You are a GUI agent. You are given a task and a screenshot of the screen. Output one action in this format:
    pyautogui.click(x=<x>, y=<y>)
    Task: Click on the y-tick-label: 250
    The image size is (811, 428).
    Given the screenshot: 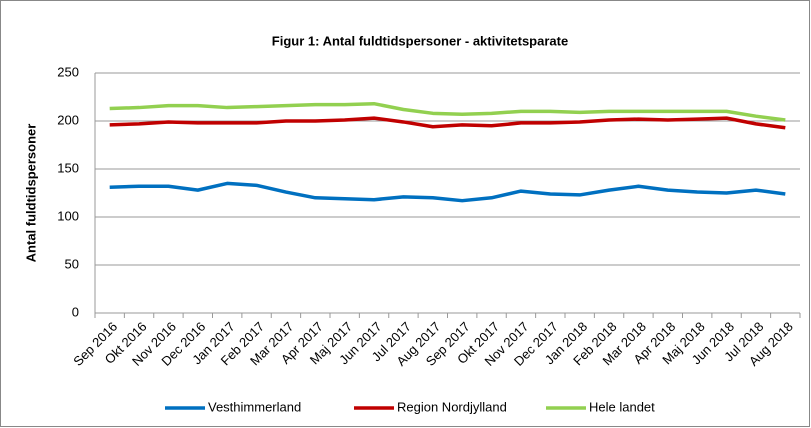 What is the action you would take?
    pyautogui.click(x=68, y=71)
    